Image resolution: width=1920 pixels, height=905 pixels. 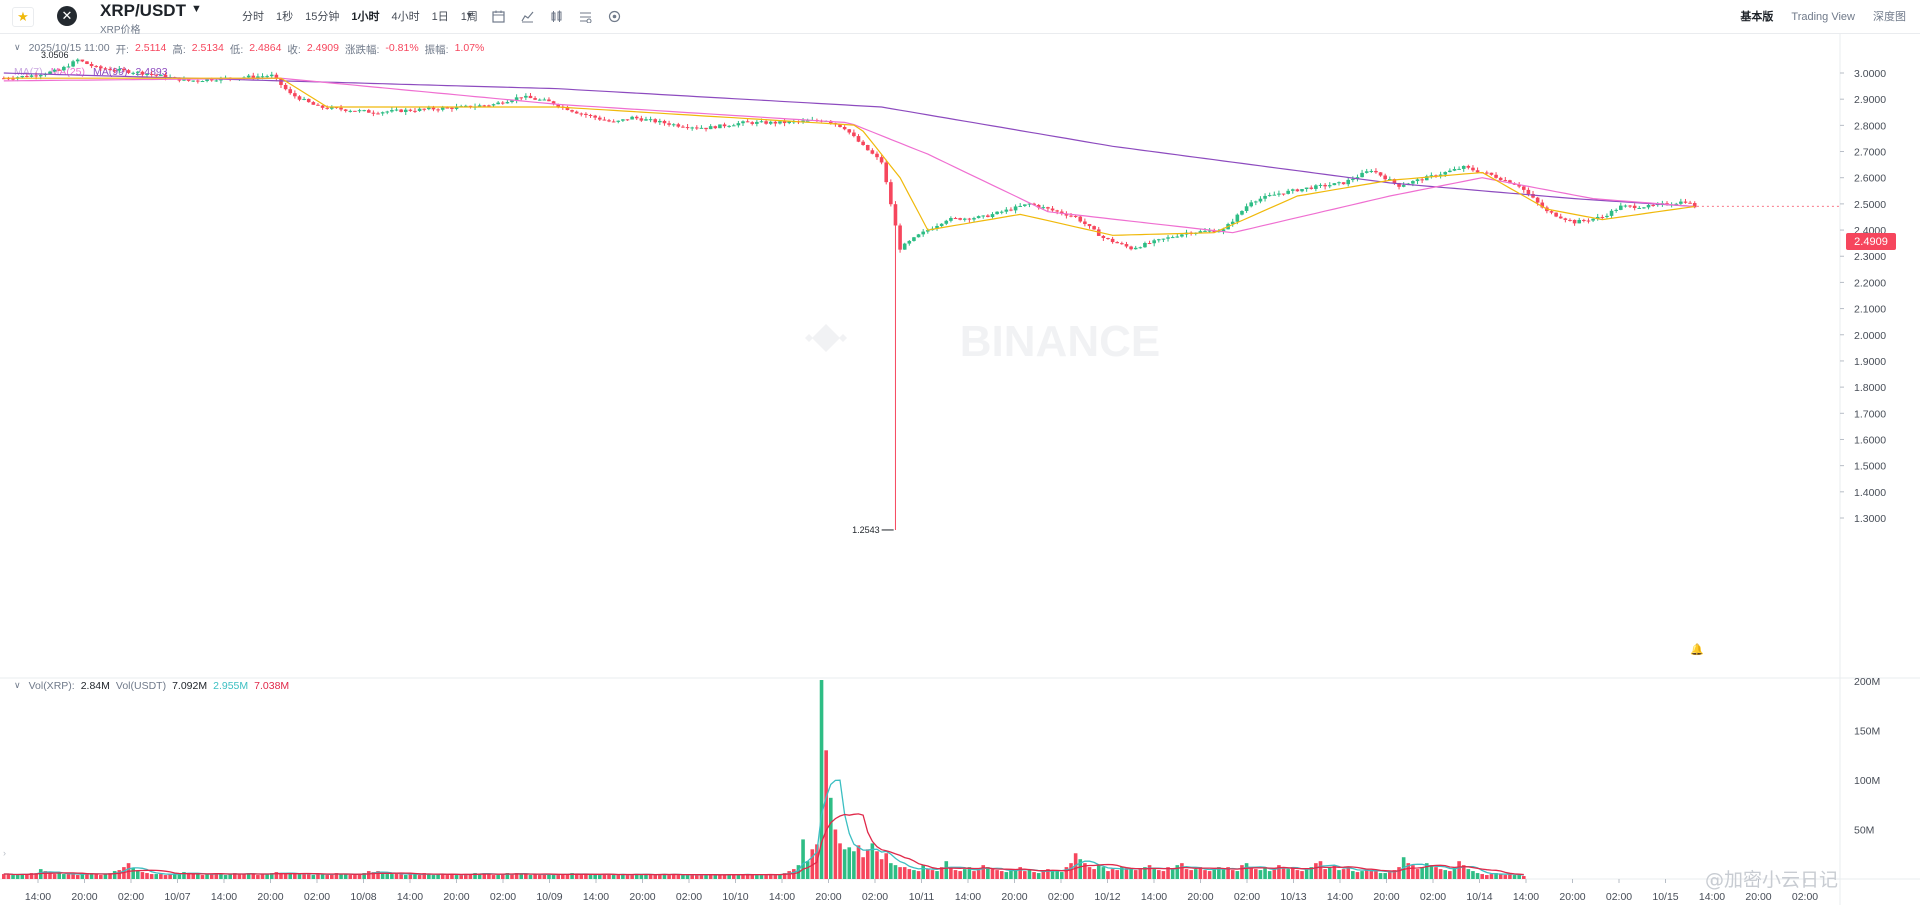 I want to click on view-basic: 基本版, so click(x=1757, y=17).